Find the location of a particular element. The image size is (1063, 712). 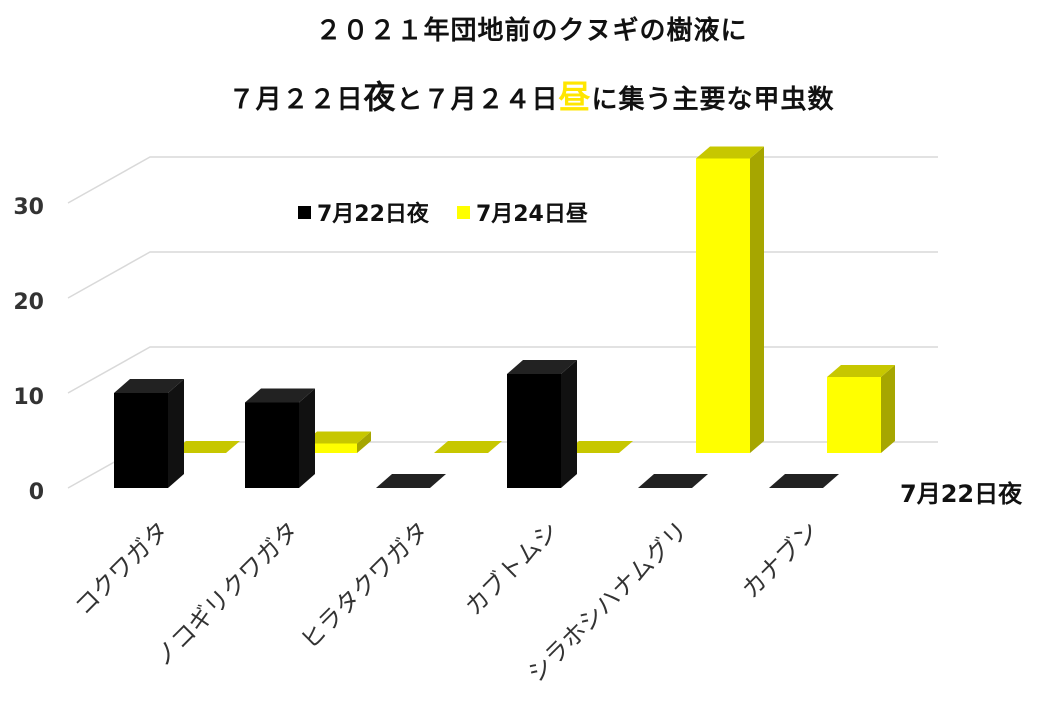

legend: 7月22日夜 7月24日昼 is located at coordinates (443, 212).